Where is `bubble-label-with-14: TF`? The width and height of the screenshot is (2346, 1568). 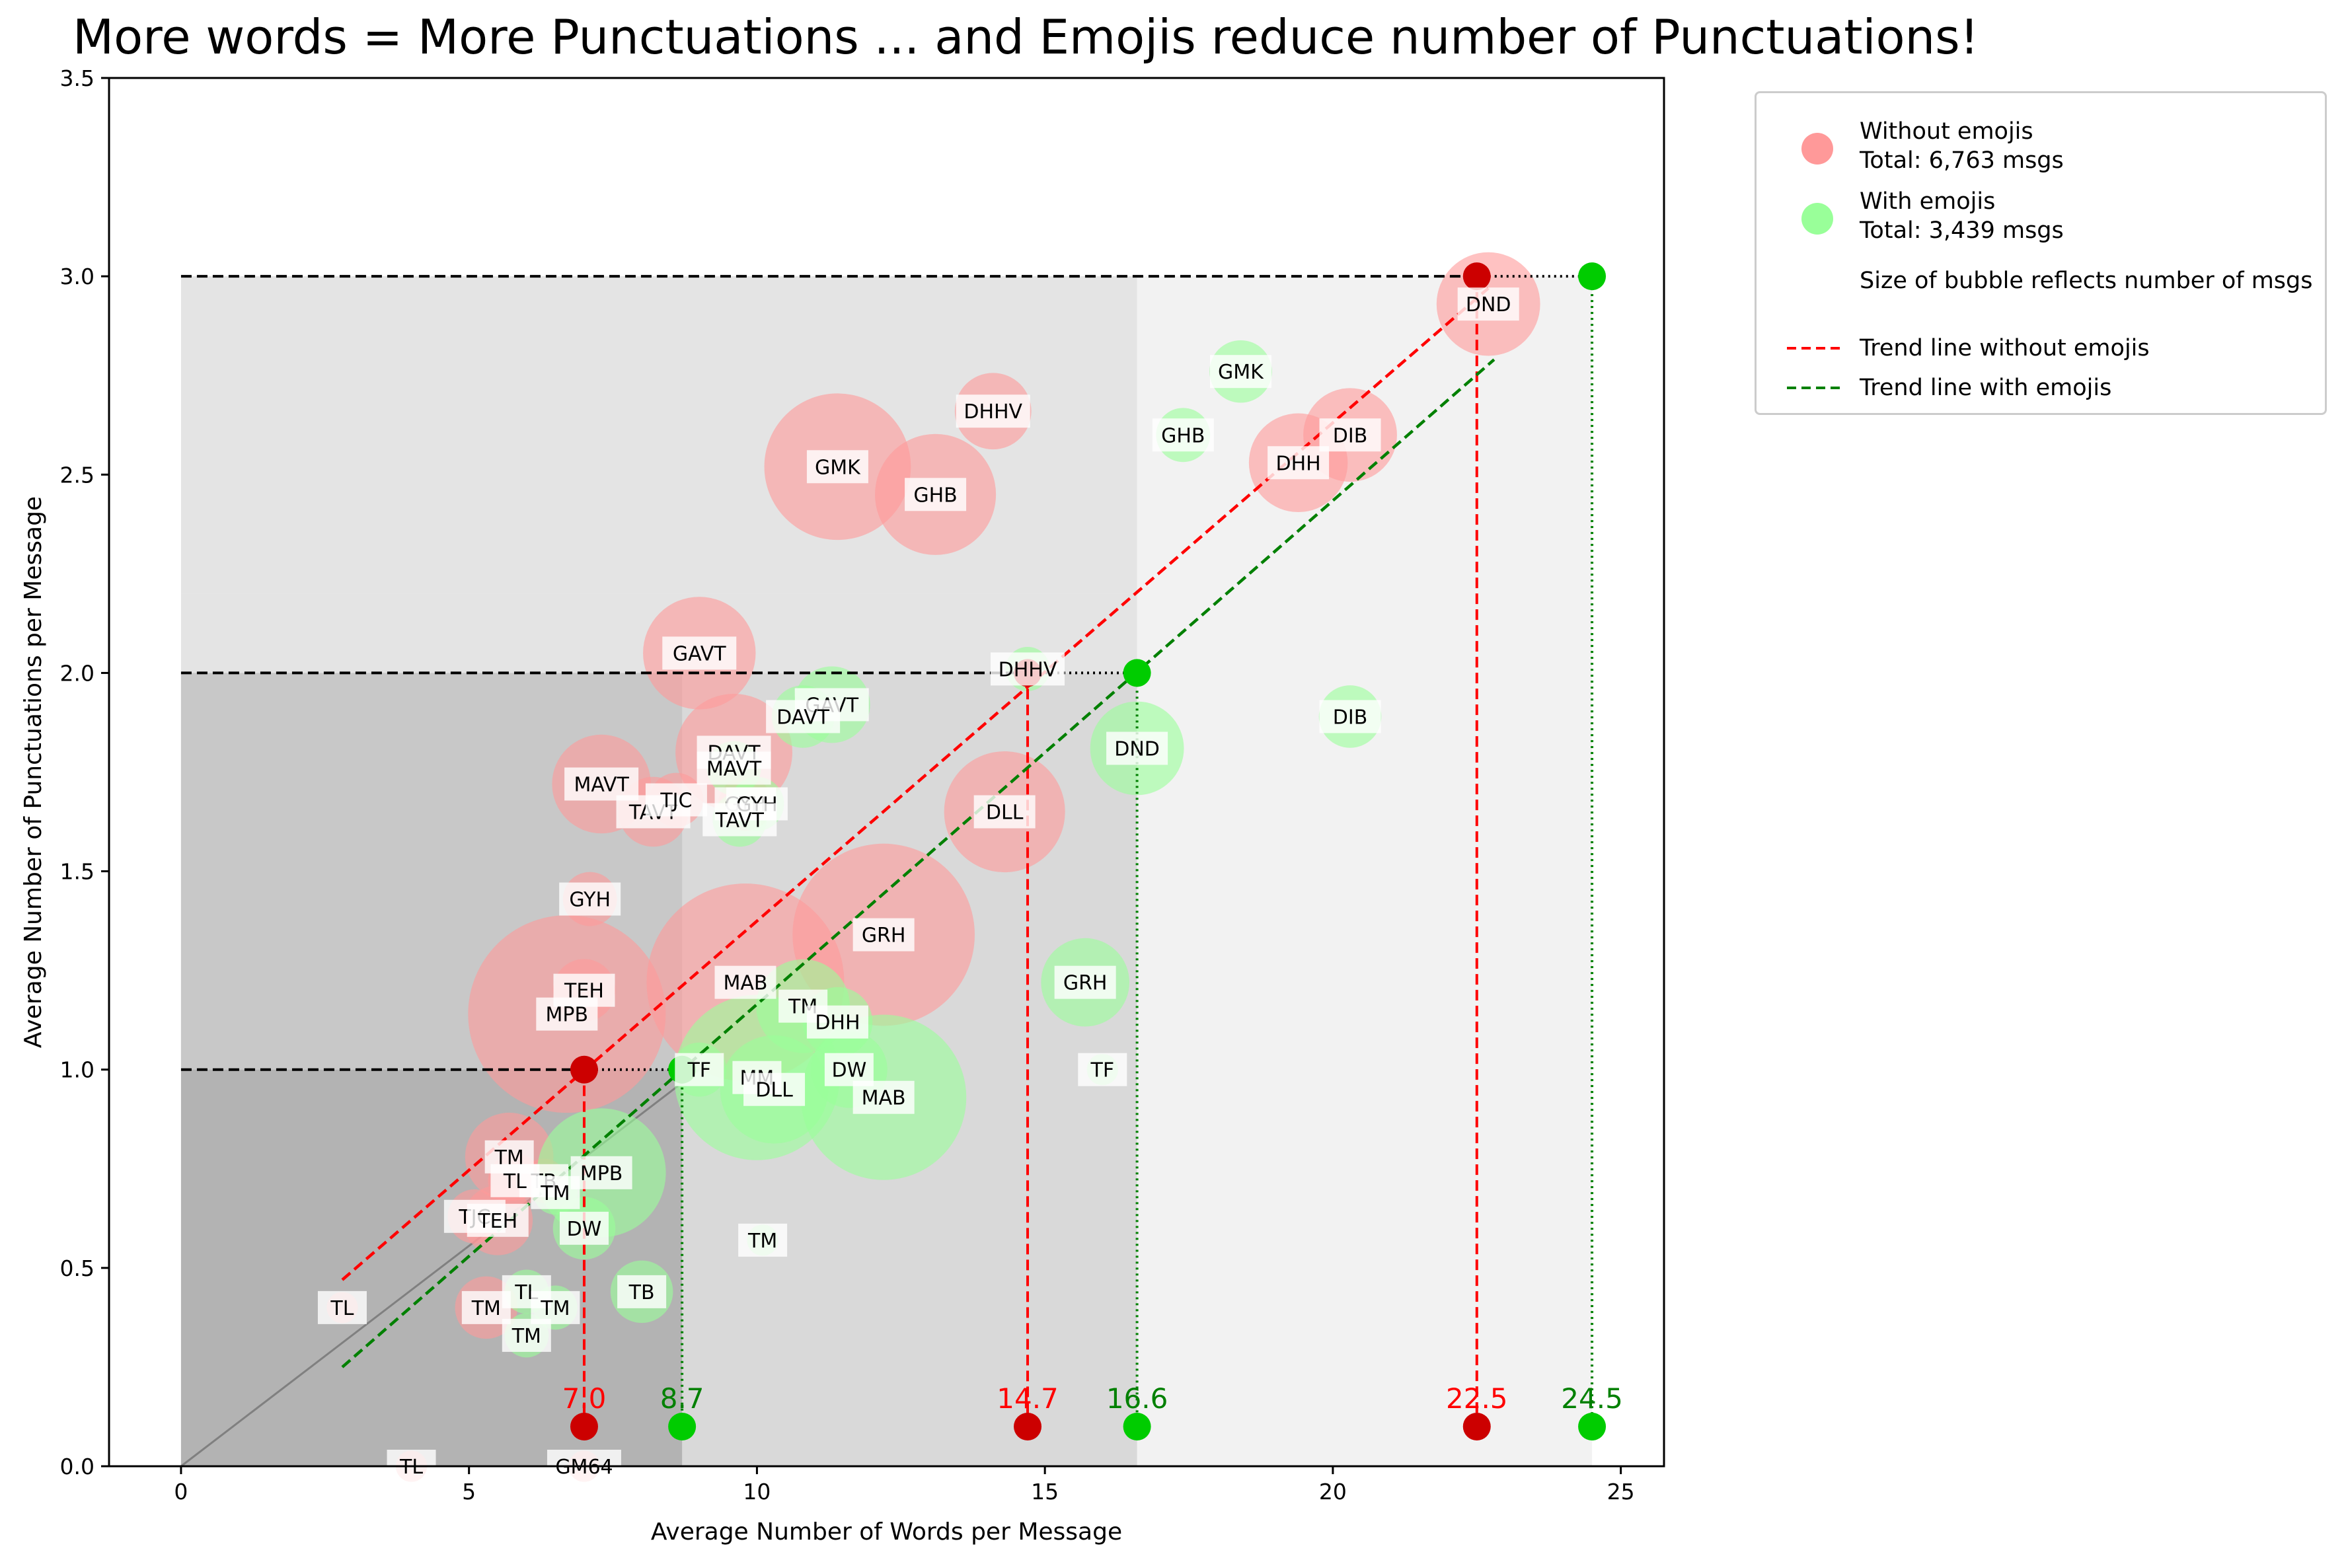
bubble-label-with-14: TF is located at coordinates (700, 1069).